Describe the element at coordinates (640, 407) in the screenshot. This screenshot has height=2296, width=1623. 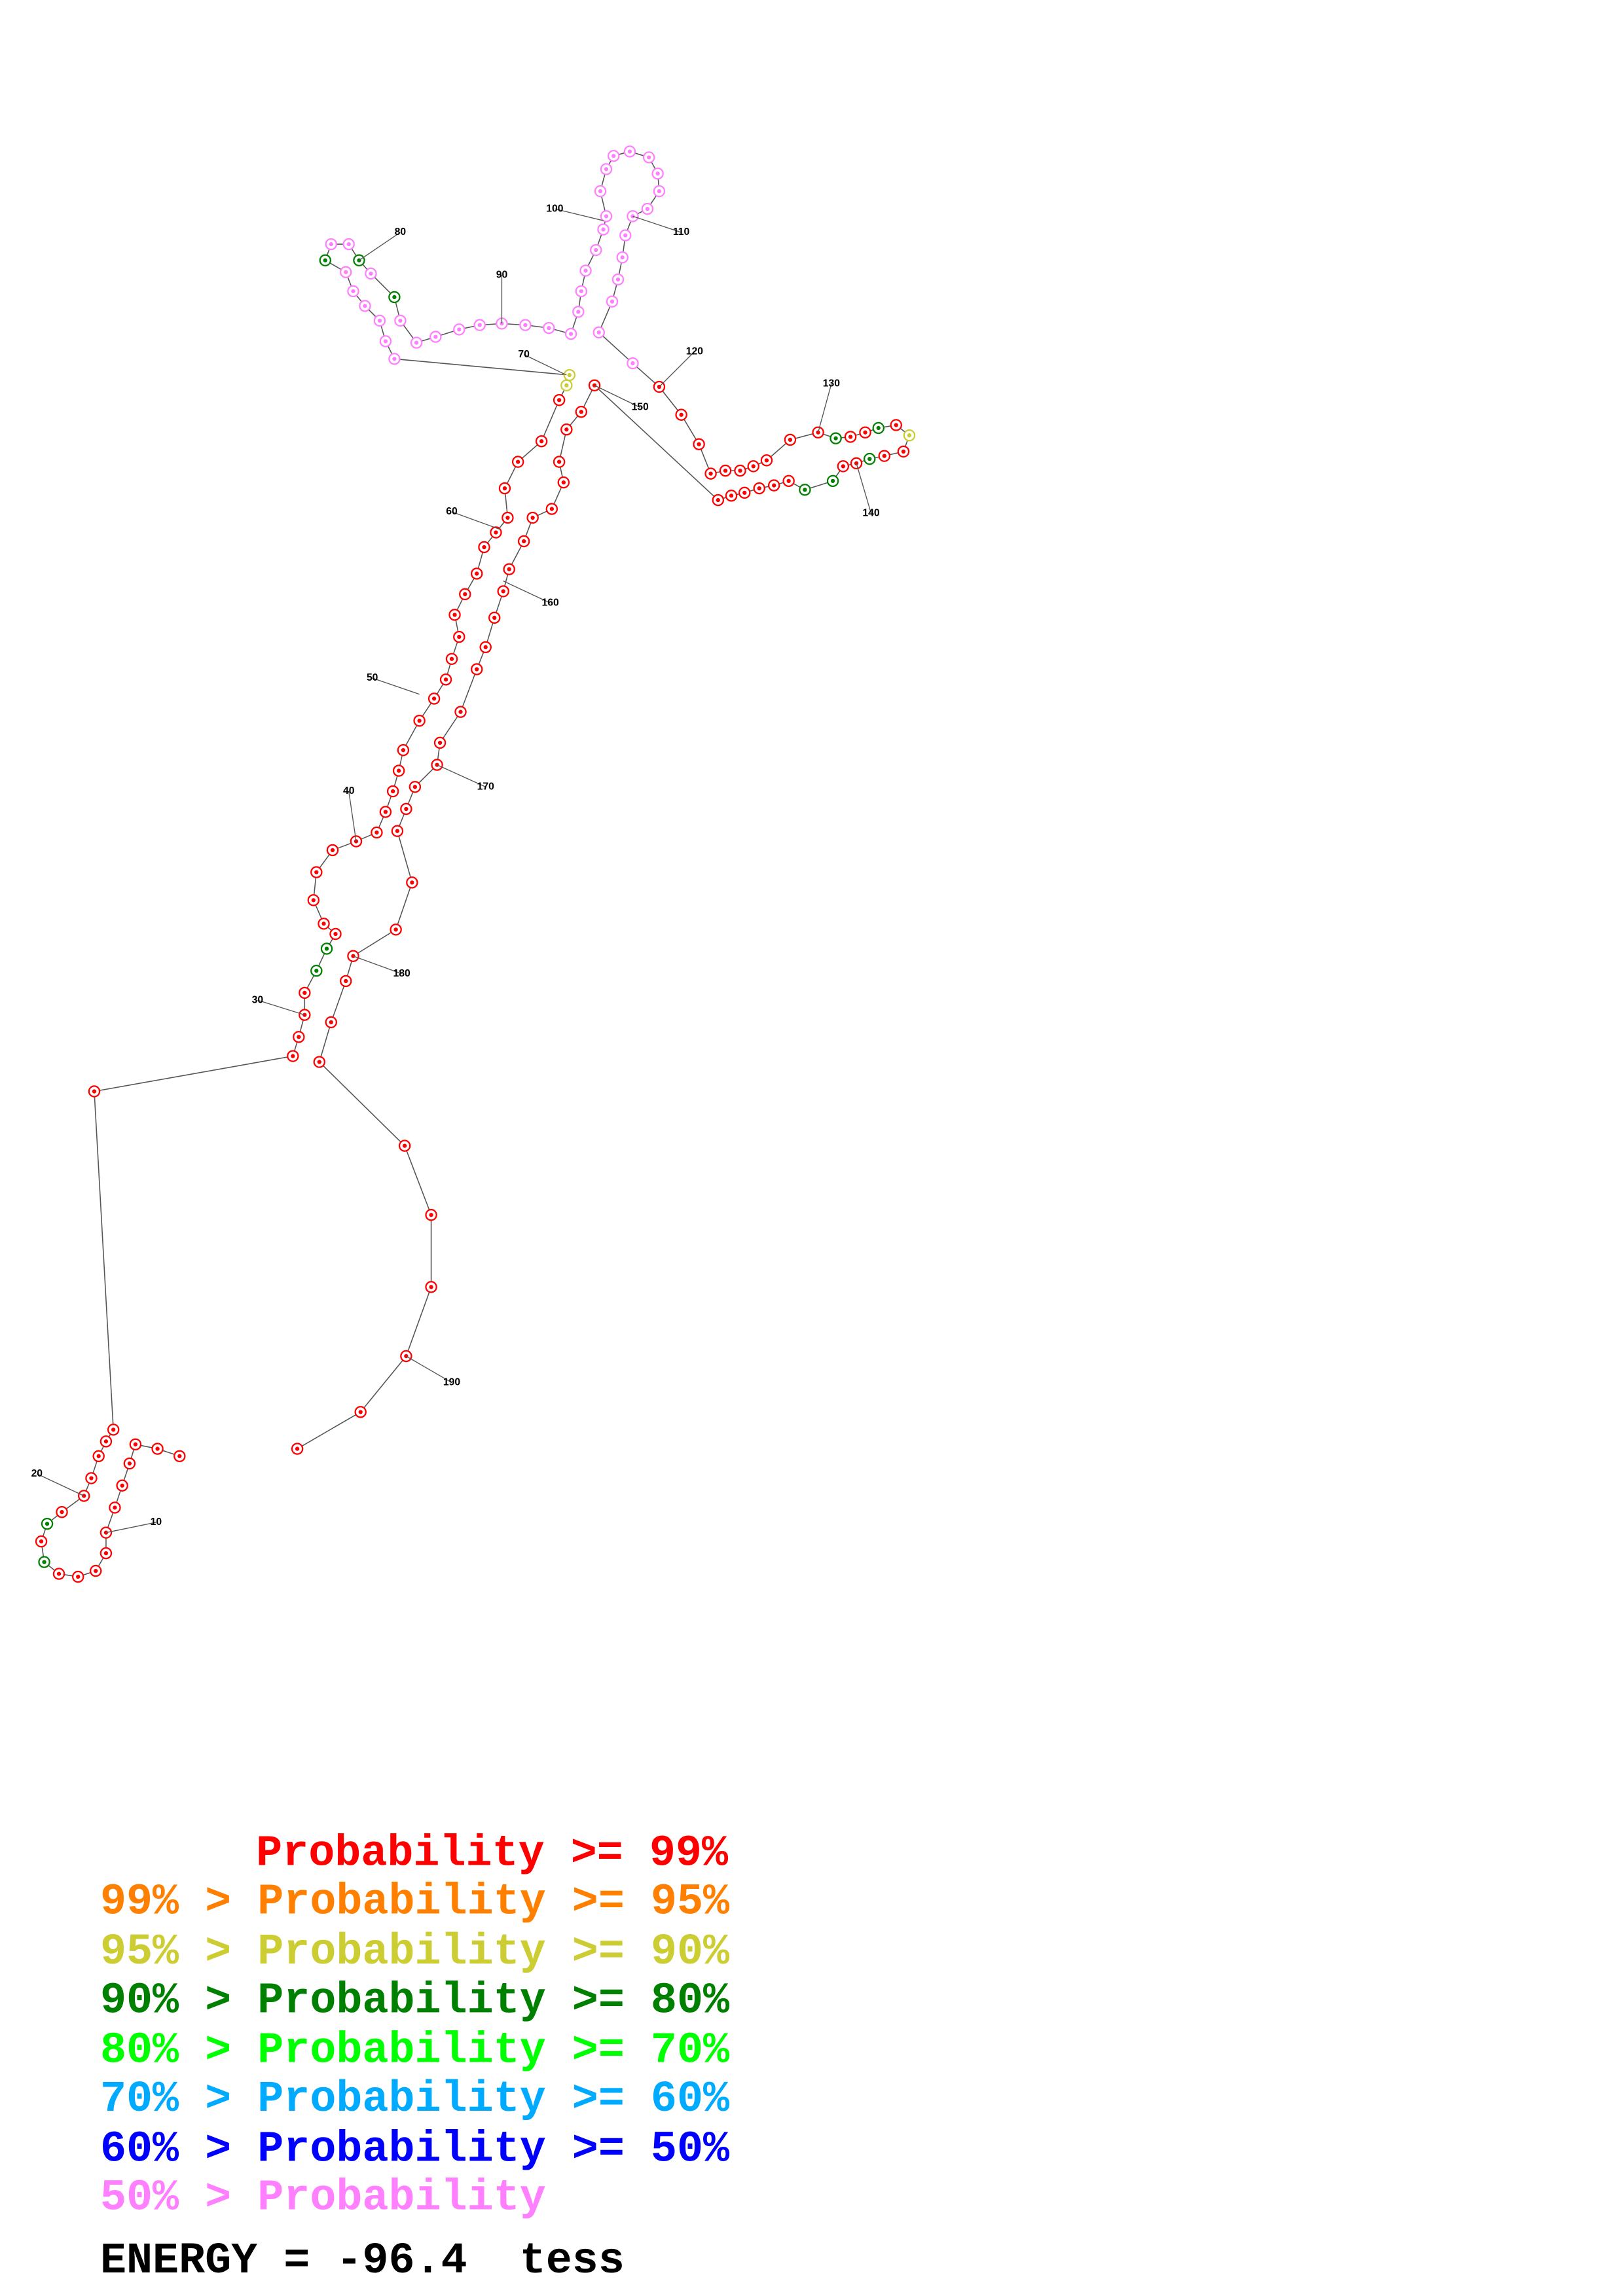
I see `position-label: 150` at that location.